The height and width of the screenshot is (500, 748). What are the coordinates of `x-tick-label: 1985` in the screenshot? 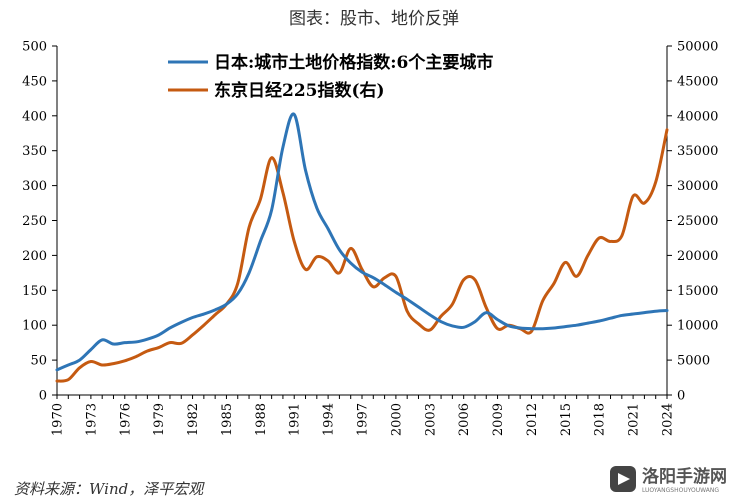 It's located at (227, 419).